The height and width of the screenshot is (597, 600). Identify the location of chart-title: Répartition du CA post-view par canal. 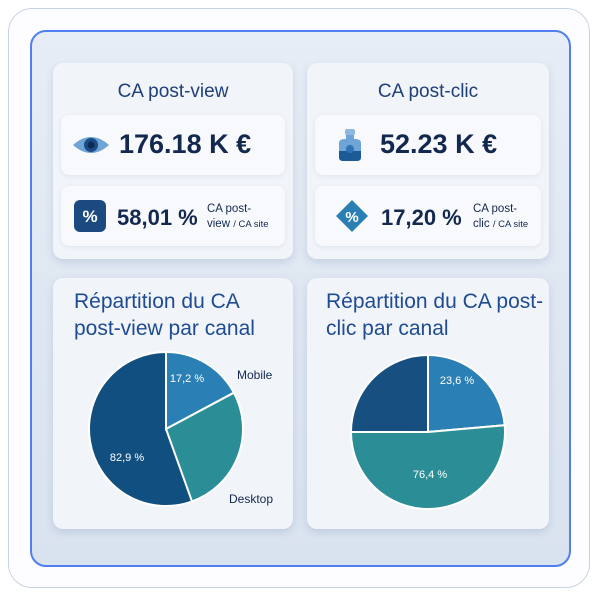
(164, 315).